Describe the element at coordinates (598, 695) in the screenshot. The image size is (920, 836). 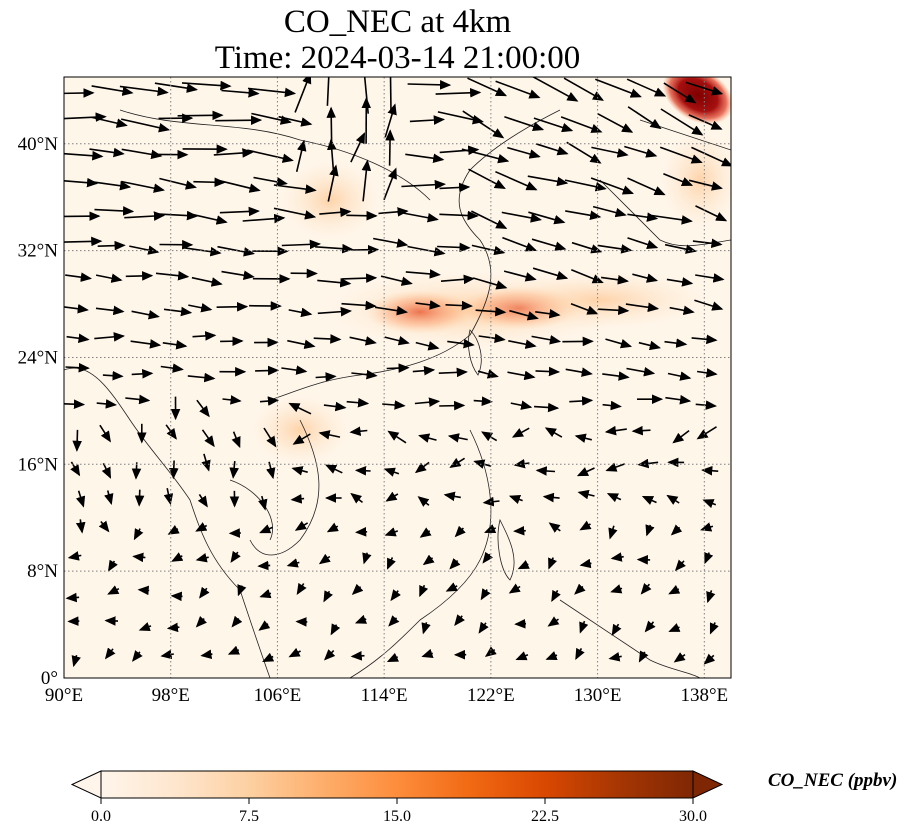
I see `lon-tick-label: 130°E` at that location.